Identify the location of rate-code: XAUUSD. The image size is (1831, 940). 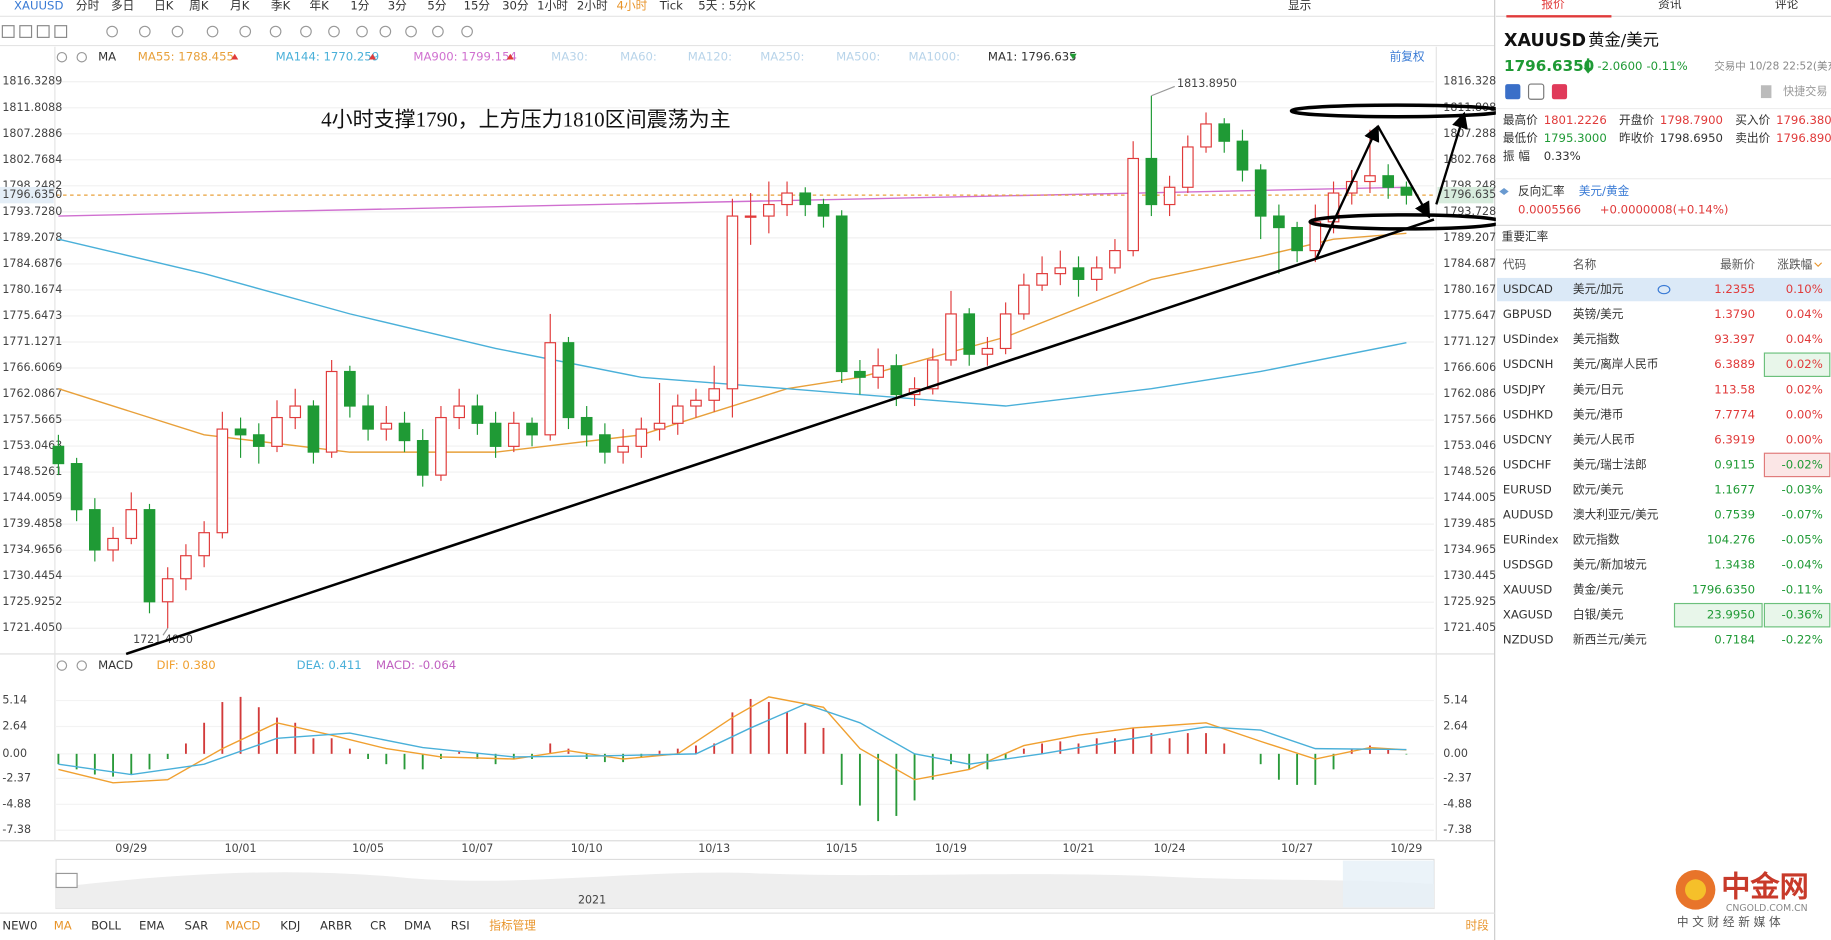
(1527, 590).